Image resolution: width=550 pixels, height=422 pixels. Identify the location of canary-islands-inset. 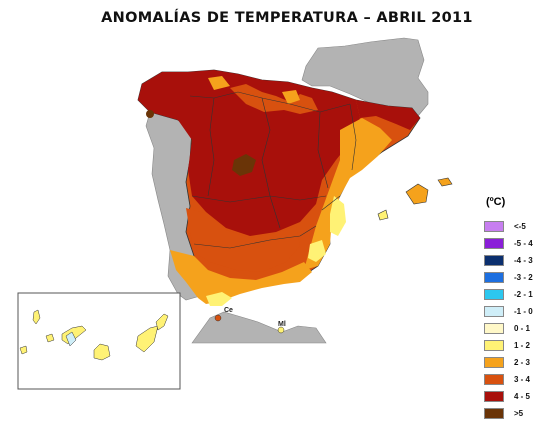
(99, 341).